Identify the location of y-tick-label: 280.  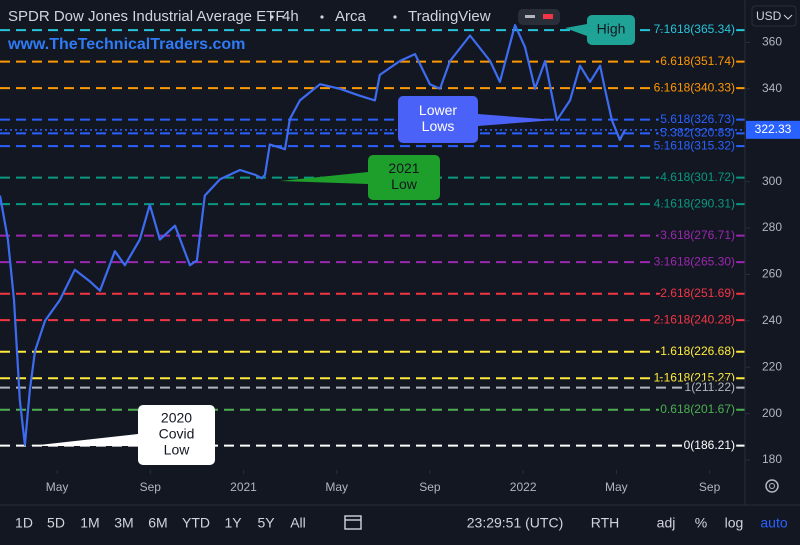
(772, 227).